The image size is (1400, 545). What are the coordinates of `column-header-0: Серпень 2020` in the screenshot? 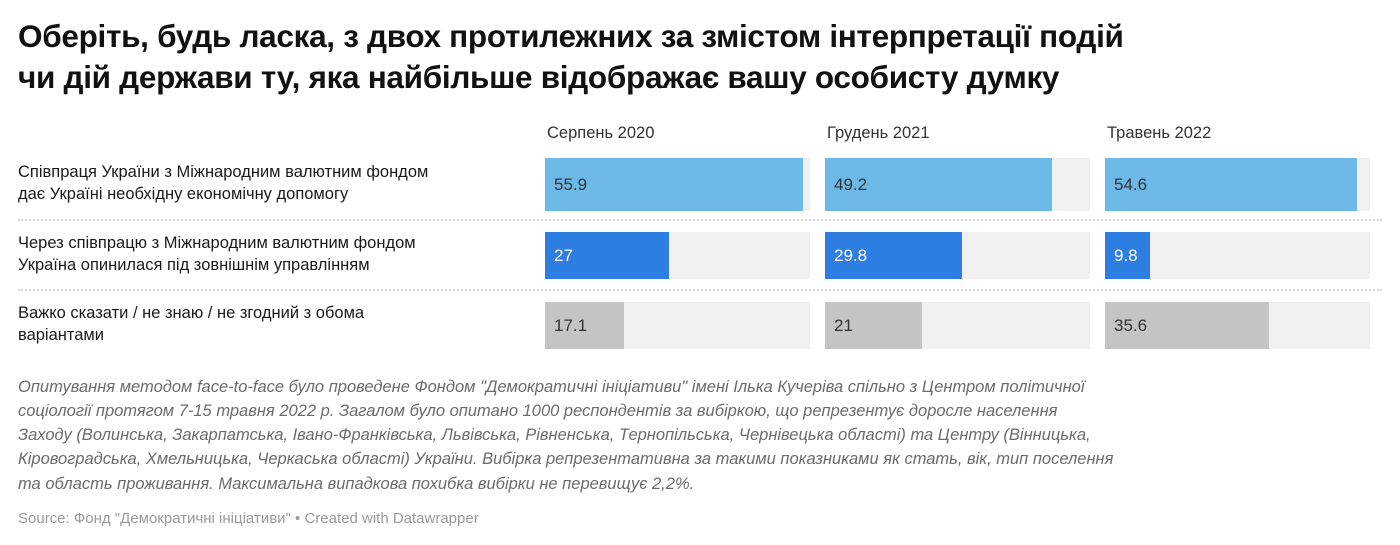 It's located at (601, 133).